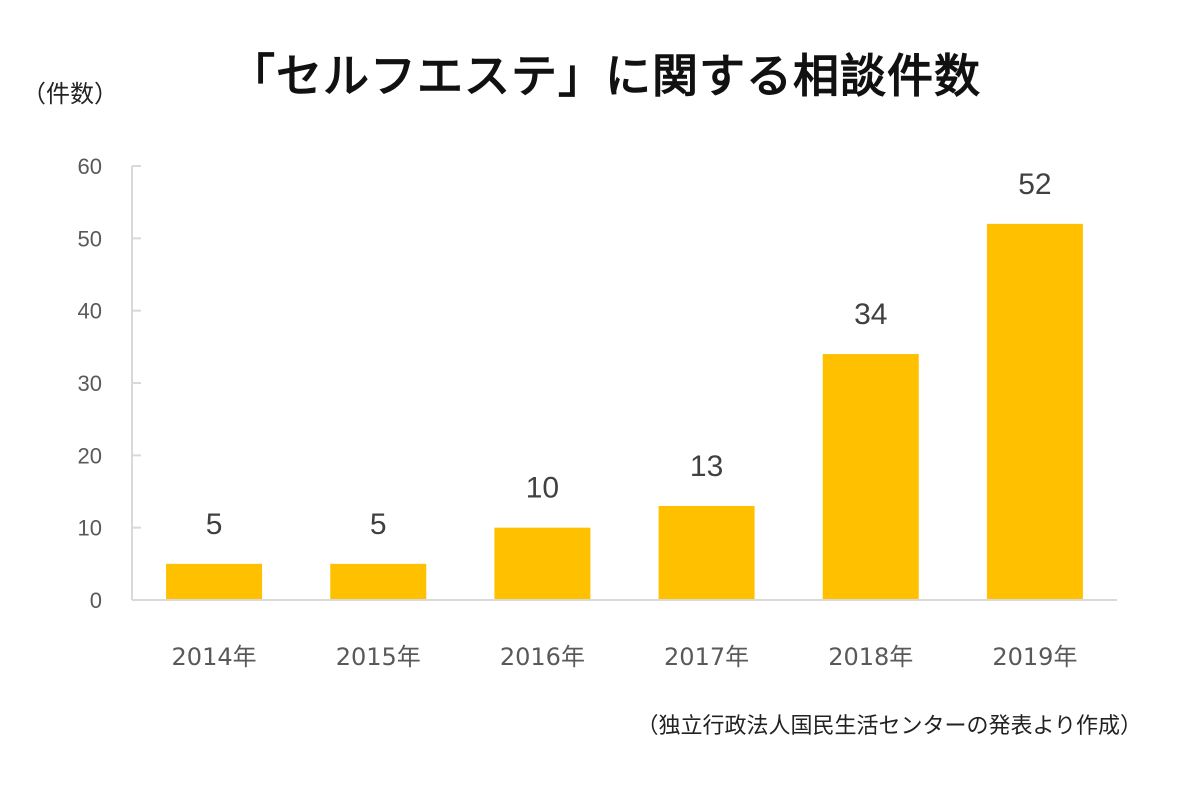 Image resolution: width=1194 pixels, height=787 pixels. Describe the element at coordinates (889, 726) in the screenshot. I see `source-note: （独立行政法人国民生活センターの発表より作成）` at that location.